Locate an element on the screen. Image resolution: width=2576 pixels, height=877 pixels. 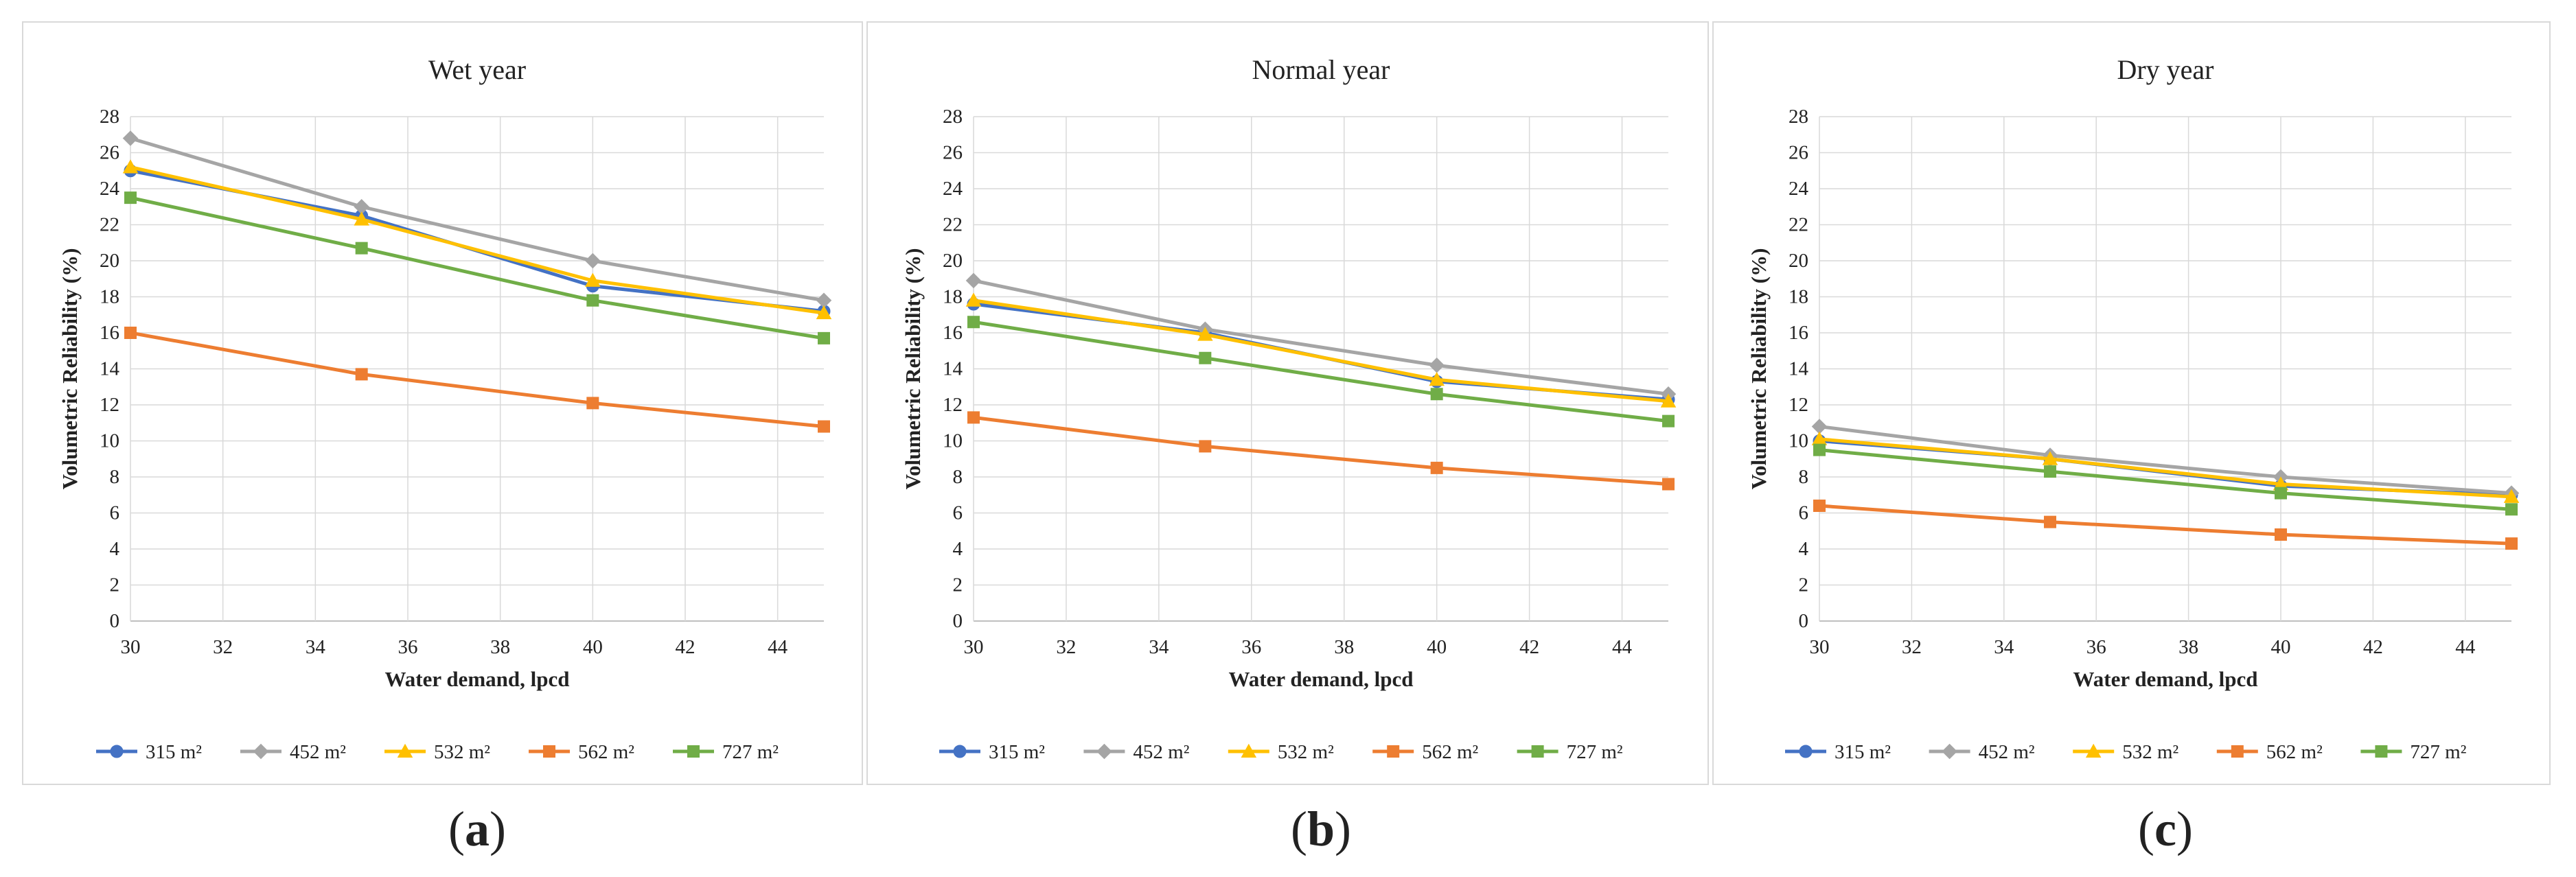
legend-label: 532 m² is located at coordinates (1306, 752).